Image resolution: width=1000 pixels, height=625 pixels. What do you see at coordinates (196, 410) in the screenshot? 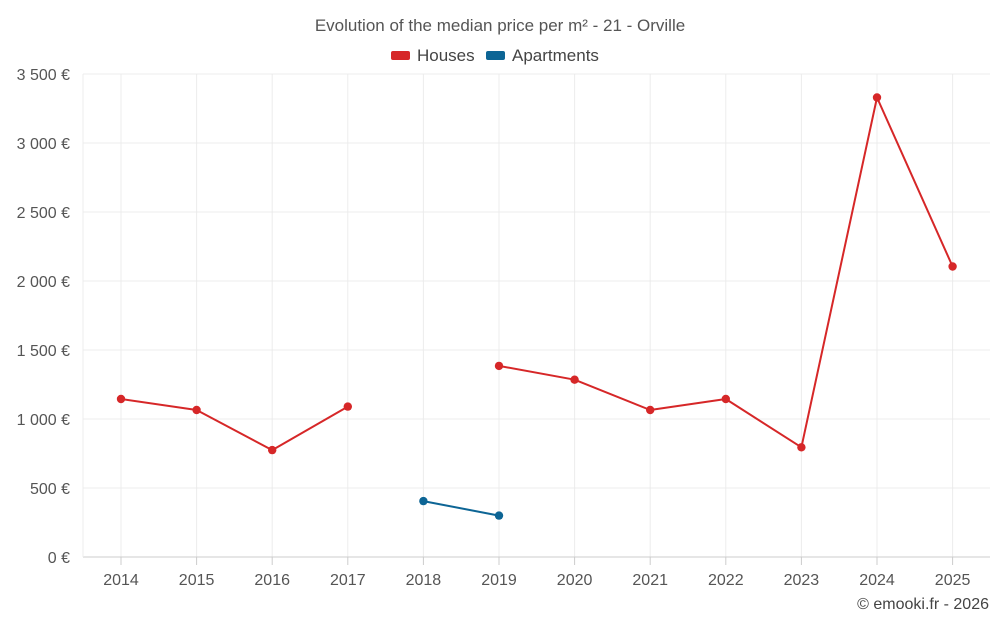
I see `houses-point-2015` at bounding box center [196, 410].